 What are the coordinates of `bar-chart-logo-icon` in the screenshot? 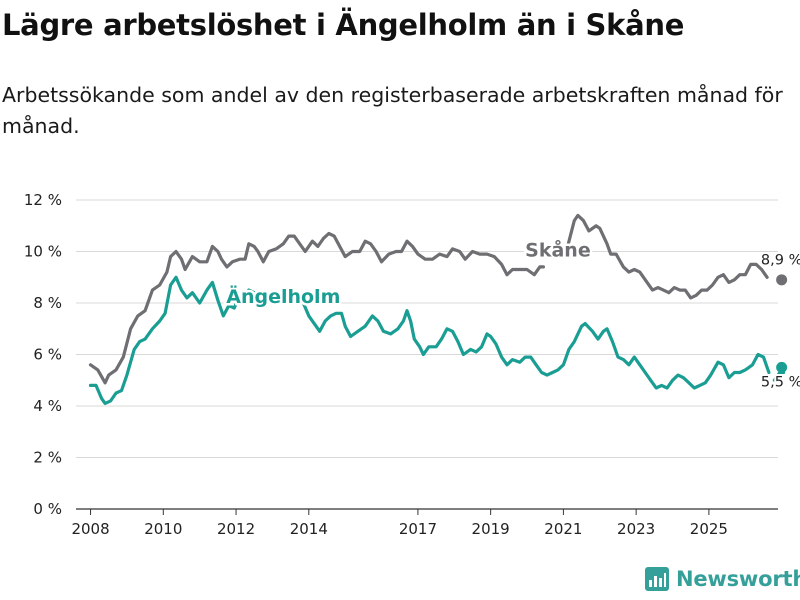 It's located at (657, 579).